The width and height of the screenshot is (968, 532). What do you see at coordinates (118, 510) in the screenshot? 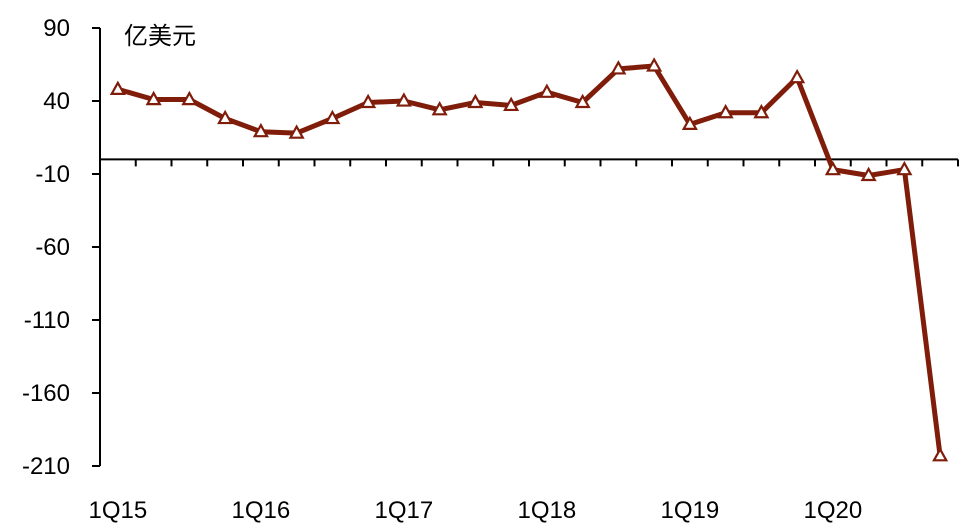
I see `x-tick-label: 1Q15` at bounding box center [118, 510].